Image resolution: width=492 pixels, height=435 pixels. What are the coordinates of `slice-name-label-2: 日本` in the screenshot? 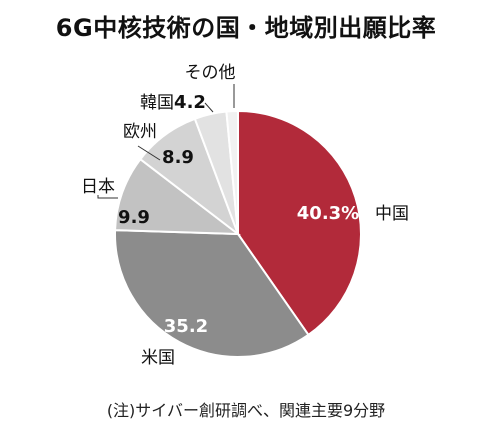 It's located at (98, 187).